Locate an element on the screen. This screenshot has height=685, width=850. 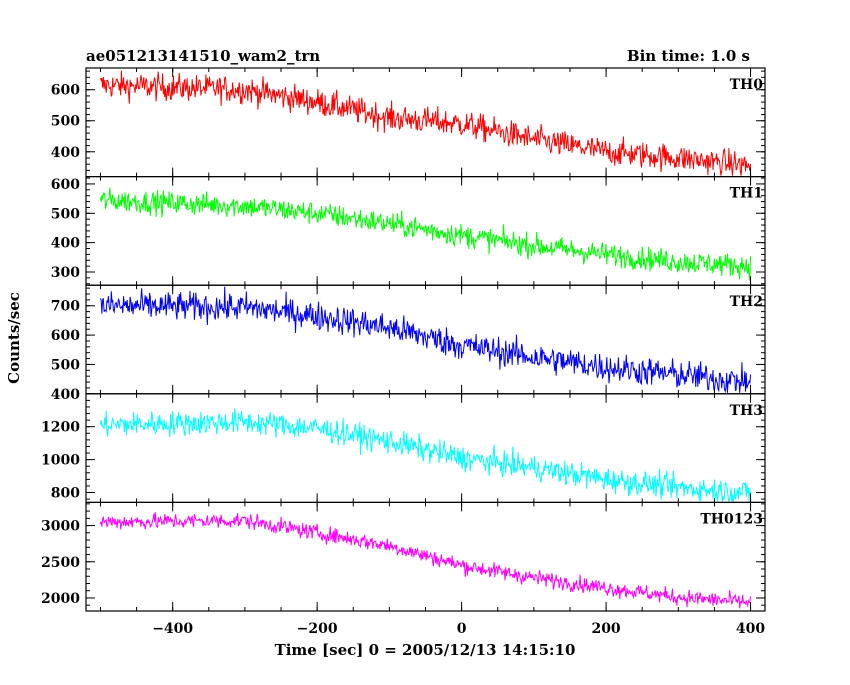
x-tick-label: 400 is located at coordinates (750, 629).